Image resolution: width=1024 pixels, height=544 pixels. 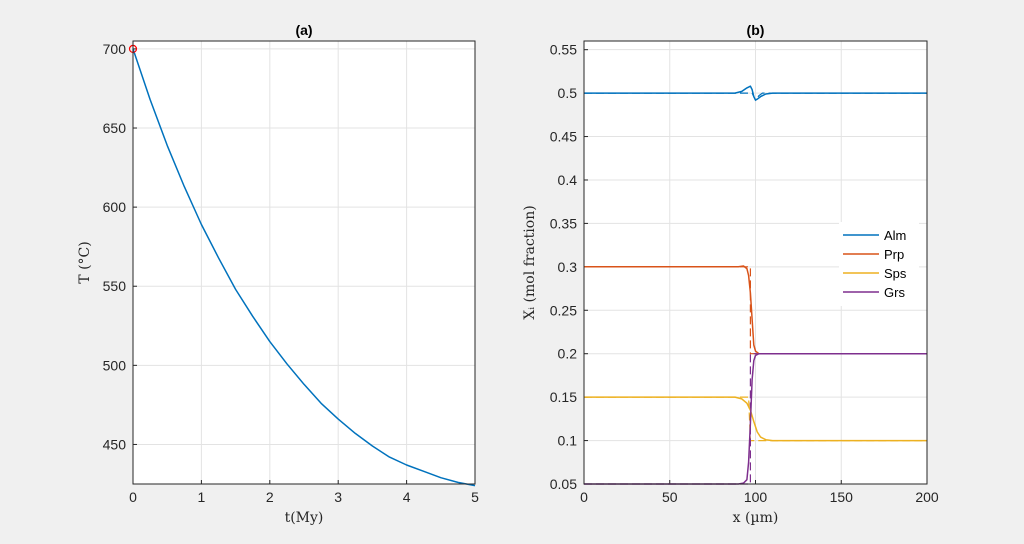 I want to click on chartb-x-tick-label: 100, so click(x=756, y=497).